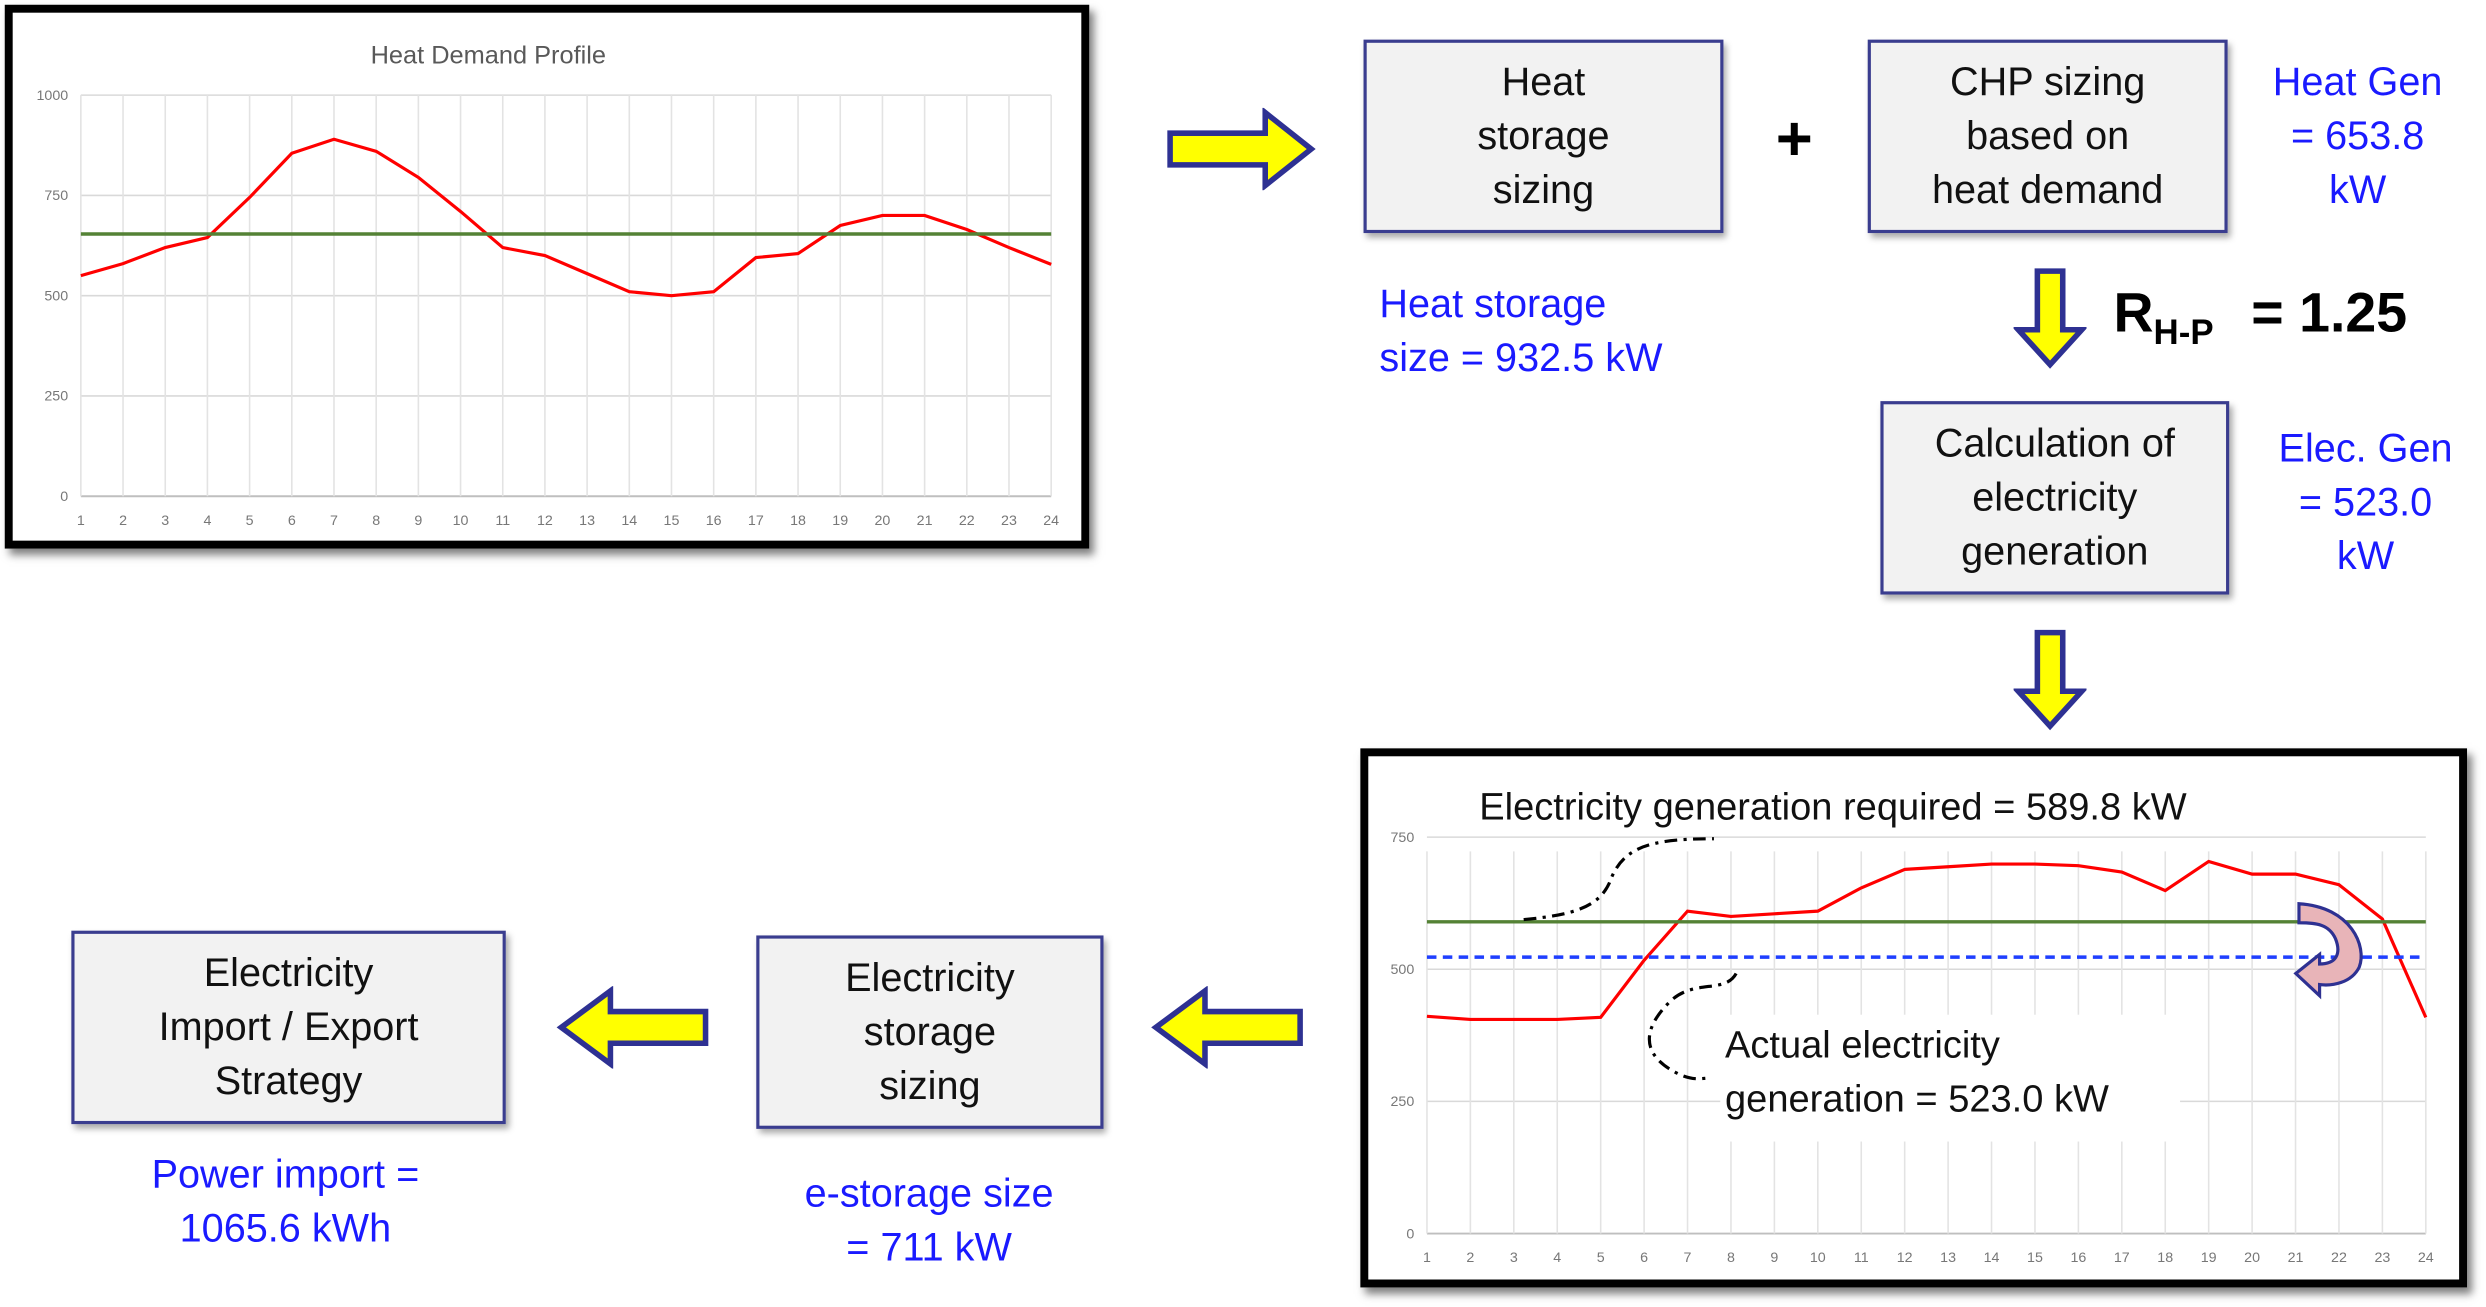 Image resolution: width=2486 pixels, height=1307 pixels. I want to click on series-heat-demand, so click(566, 217).